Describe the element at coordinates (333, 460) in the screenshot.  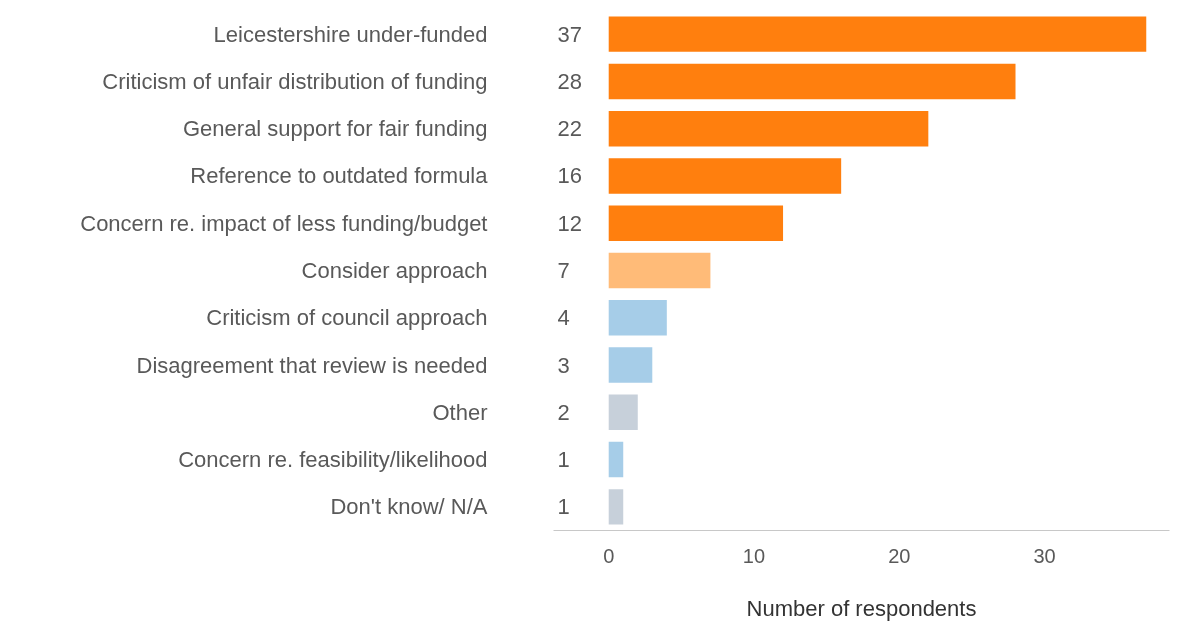
I see `y-tick-label: Concern re. feasibility/likelihood` at that location.